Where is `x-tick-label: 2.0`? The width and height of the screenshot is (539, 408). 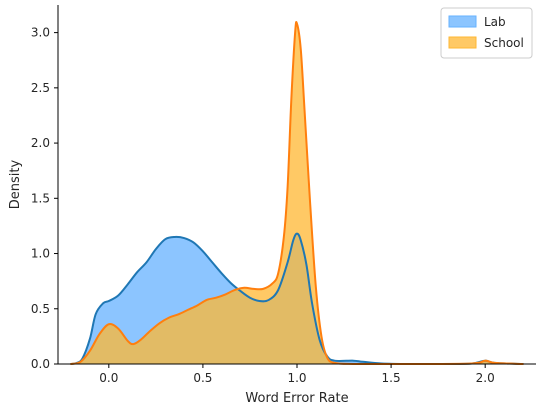 x-tick-label: 2.0 is located at coordinates (485, 378).